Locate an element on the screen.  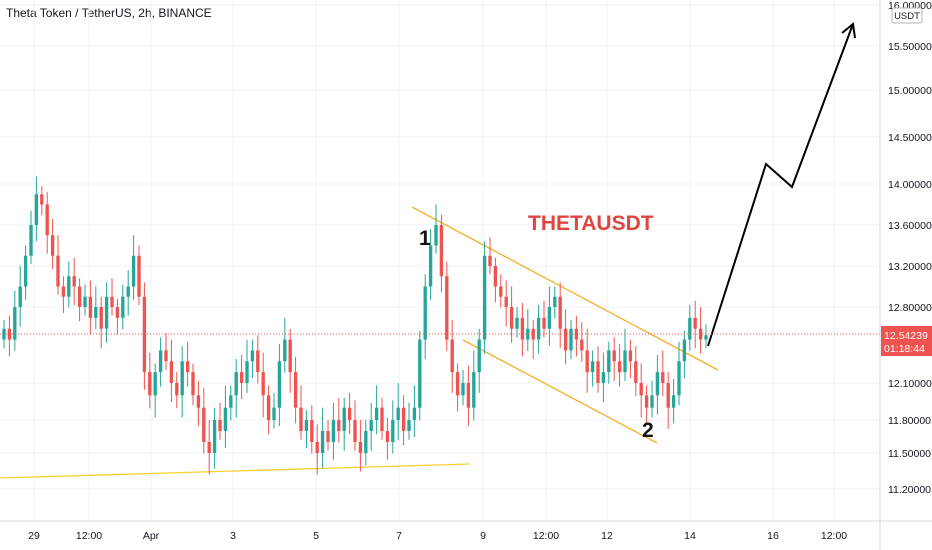
price-tick-label: 15.50000 is located at coordinates (910, 47).